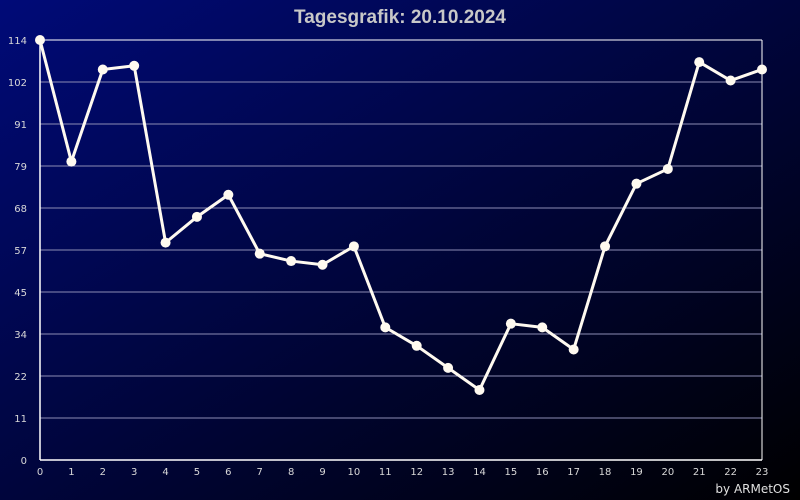 The height and width of the screenshot is (500, 800). Describe the element at coordinates (40, 472) in the screenshot. I see `x-tick-label: 0` at that location.